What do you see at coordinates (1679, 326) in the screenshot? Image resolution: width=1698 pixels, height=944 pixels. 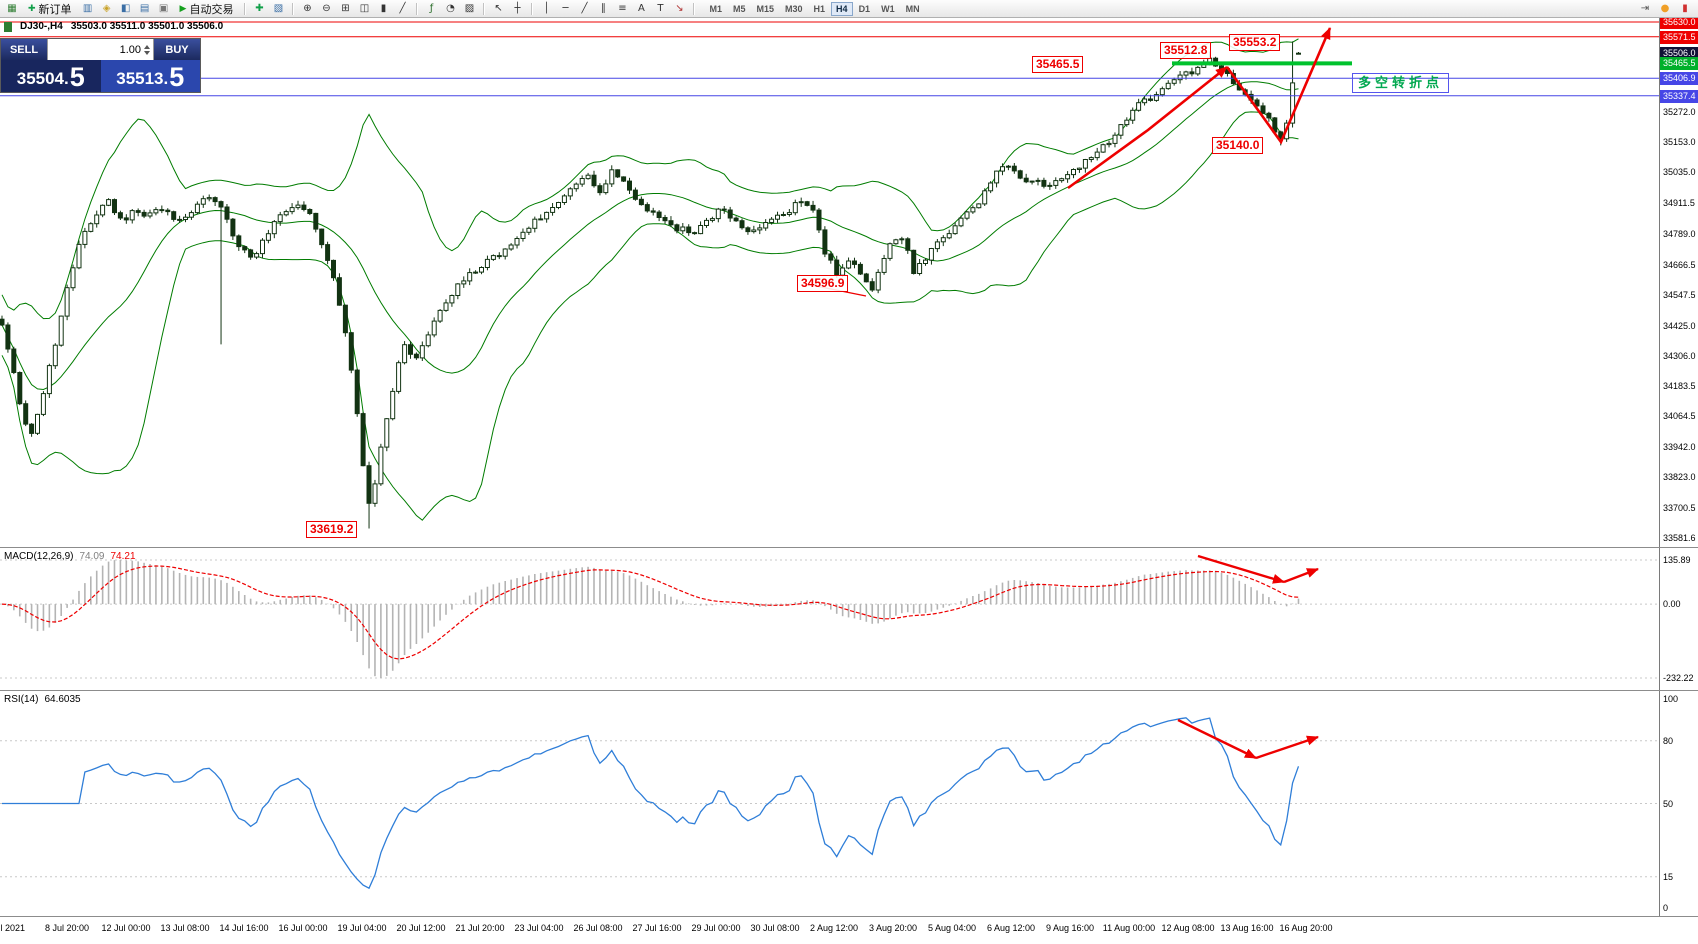 I see `price-axis-label: 34425.0` at bounding box center [1679, 326].